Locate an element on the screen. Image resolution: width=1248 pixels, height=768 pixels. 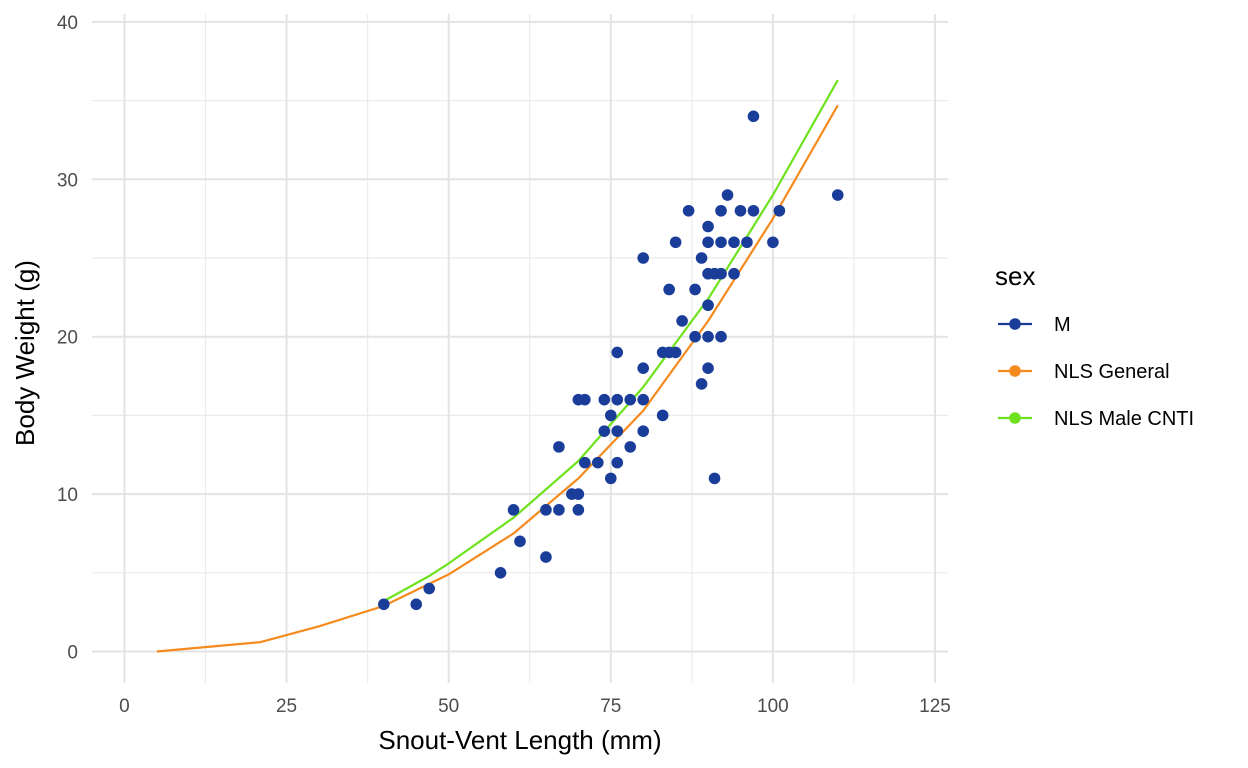
legend-label: M is located at coordinates (1062, 325).